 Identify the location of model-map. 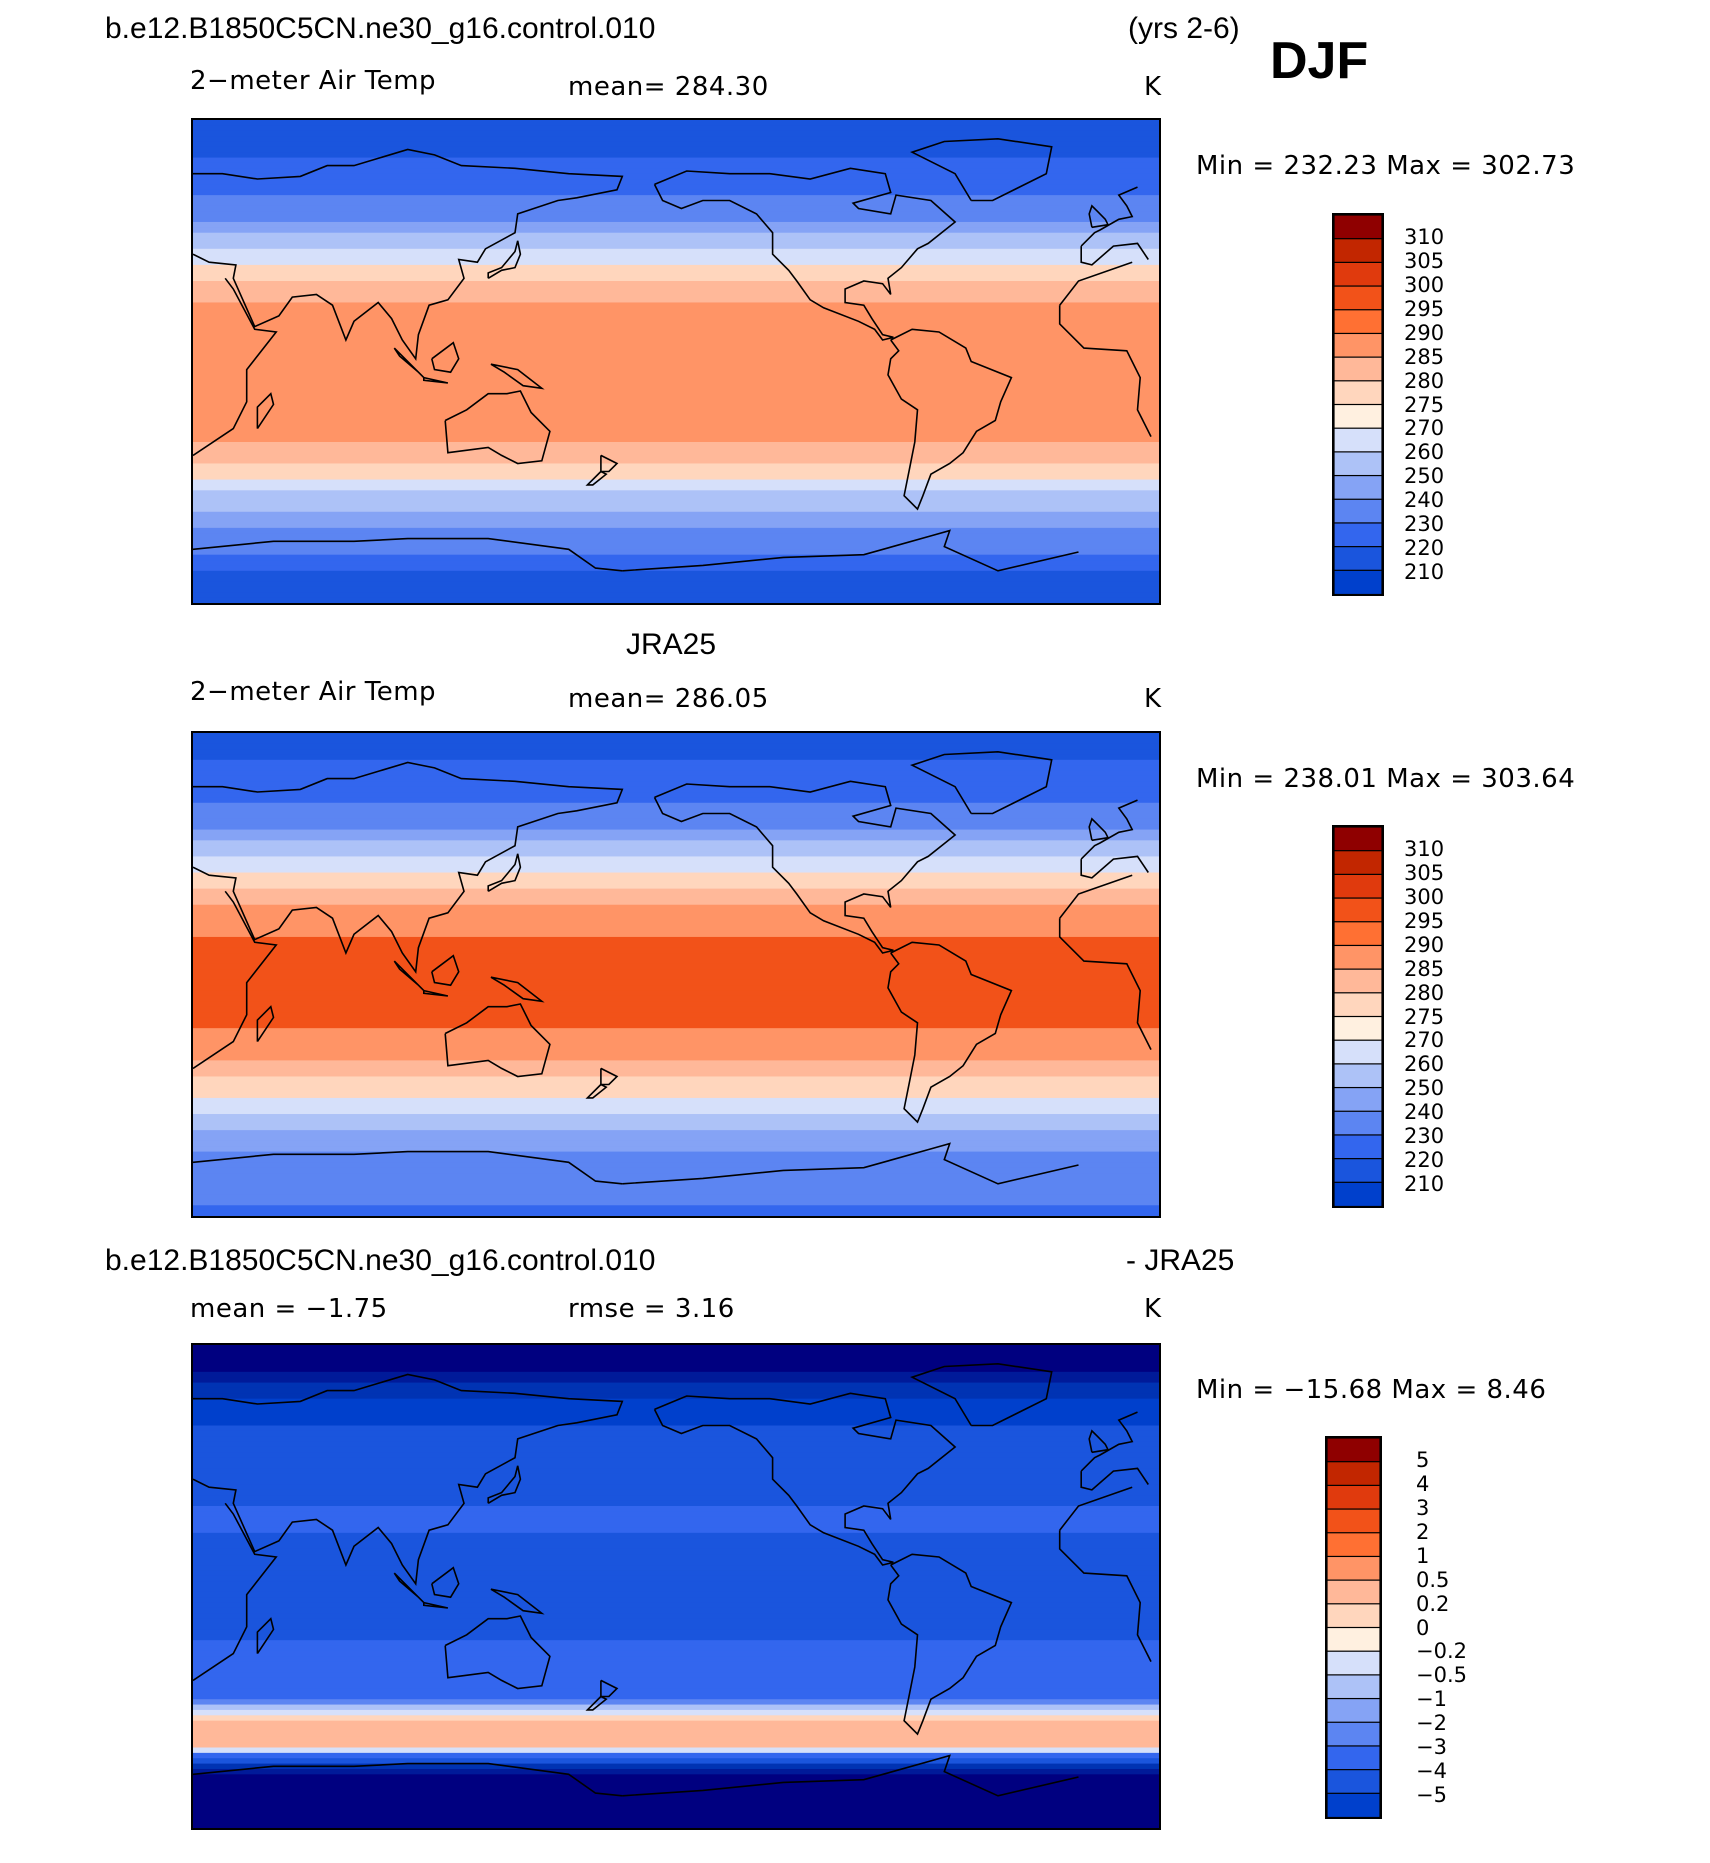
(676, 361).